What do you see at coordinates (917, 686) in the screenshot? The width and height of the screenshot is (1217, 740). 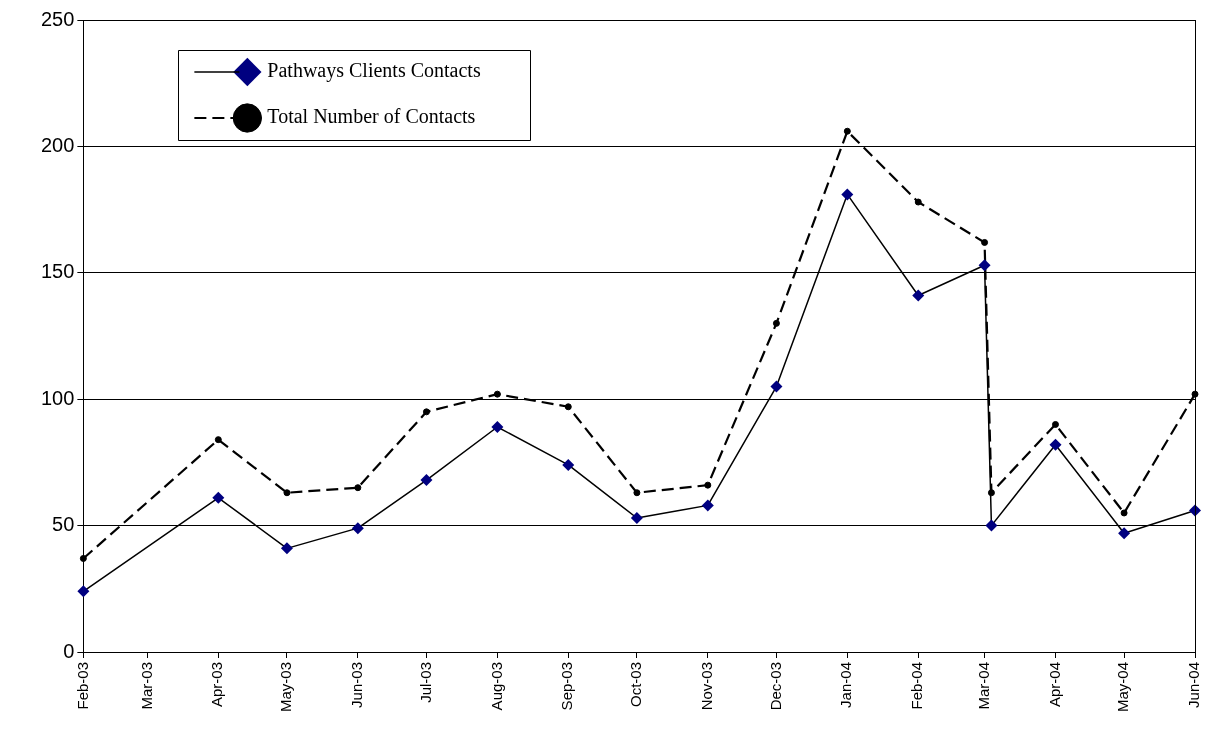 I see `x-tick-label: Feb-04` at bounding box center [917, 686].